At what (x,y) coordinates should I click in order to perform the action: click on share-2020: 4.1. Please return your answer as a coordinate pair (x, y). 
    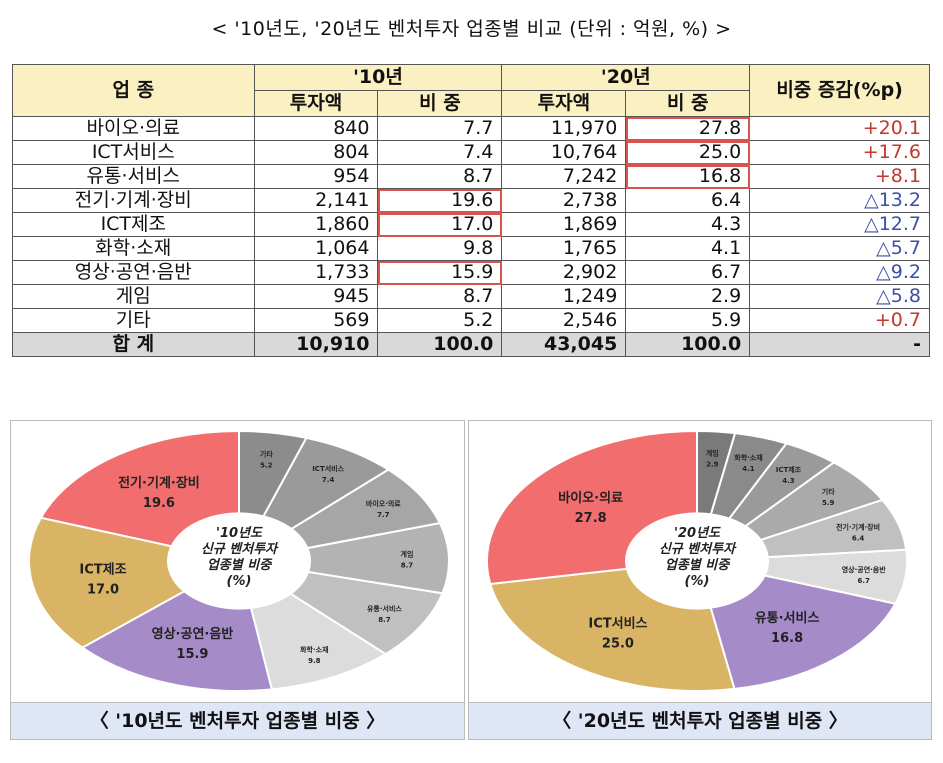
    Looking at the image, I should click on (688, 248).